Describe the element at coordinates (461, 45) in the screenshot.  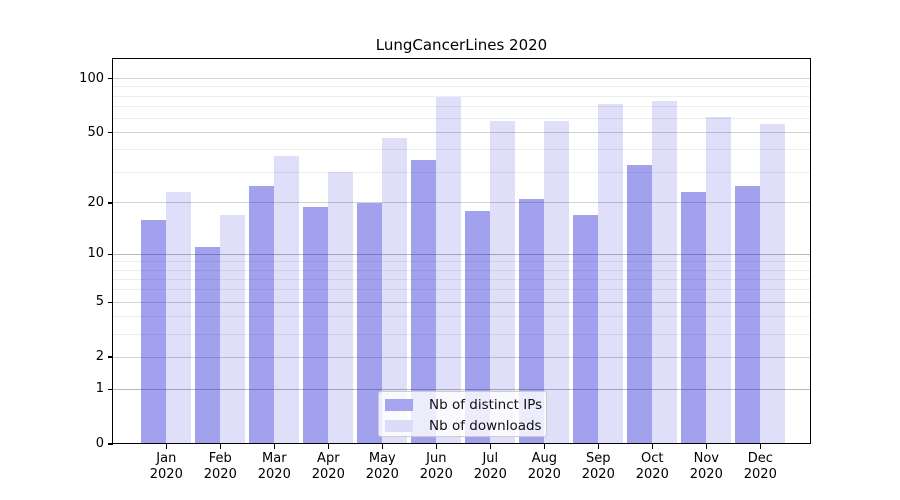
I see `chart-title: LungCancerLines 2020` at that location.